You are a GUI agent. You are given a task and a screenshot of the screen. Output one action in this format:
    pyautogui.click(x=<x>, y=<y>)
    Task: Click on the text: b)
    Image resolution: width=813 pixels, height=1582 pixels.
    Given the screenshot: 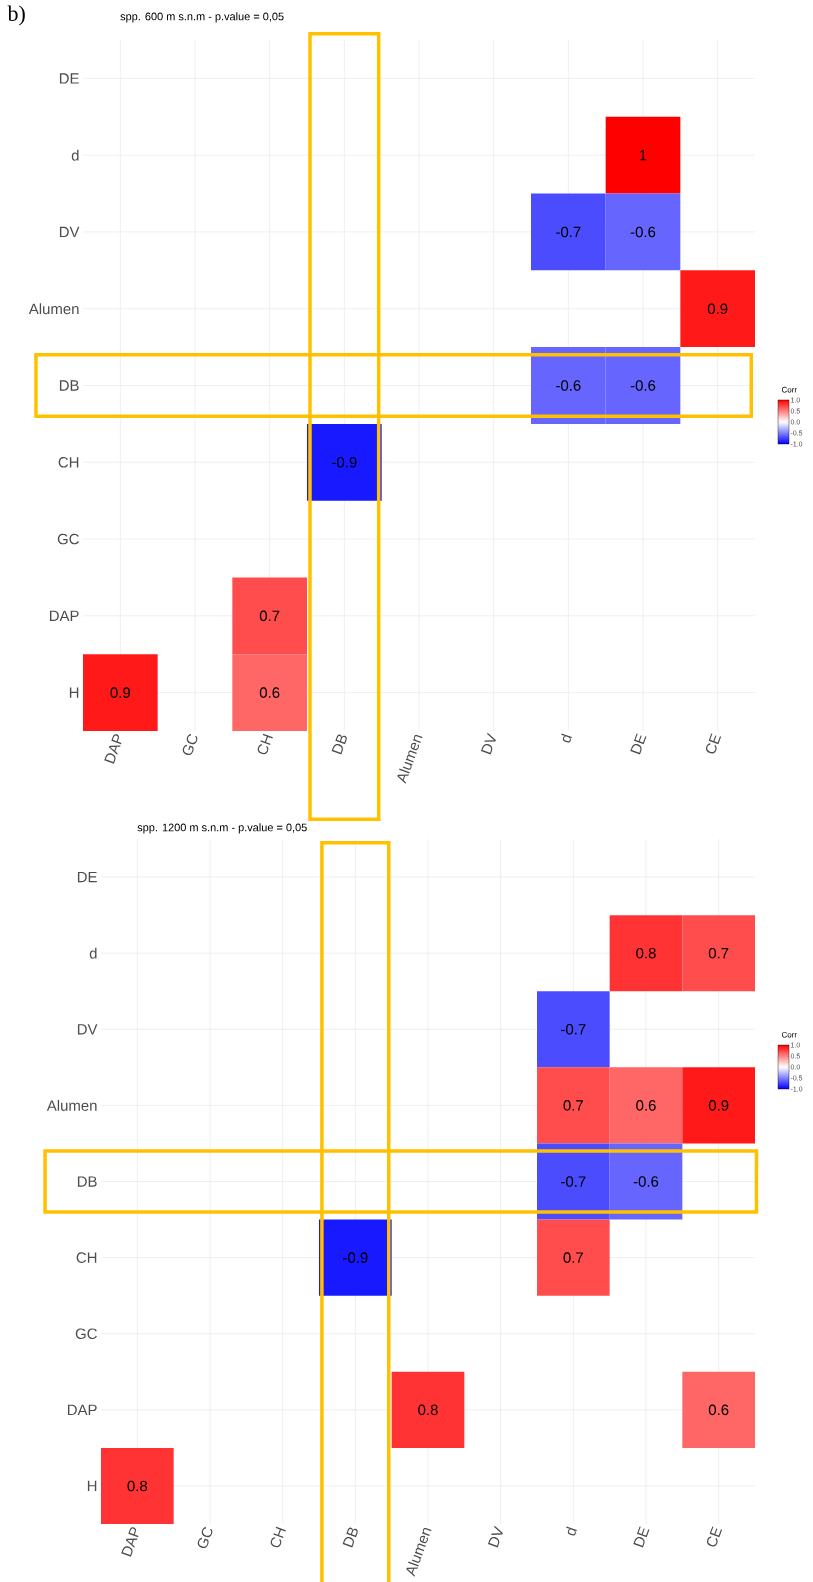 What is the action you would take?
    pyautogui.click(x=16, y=15)
    